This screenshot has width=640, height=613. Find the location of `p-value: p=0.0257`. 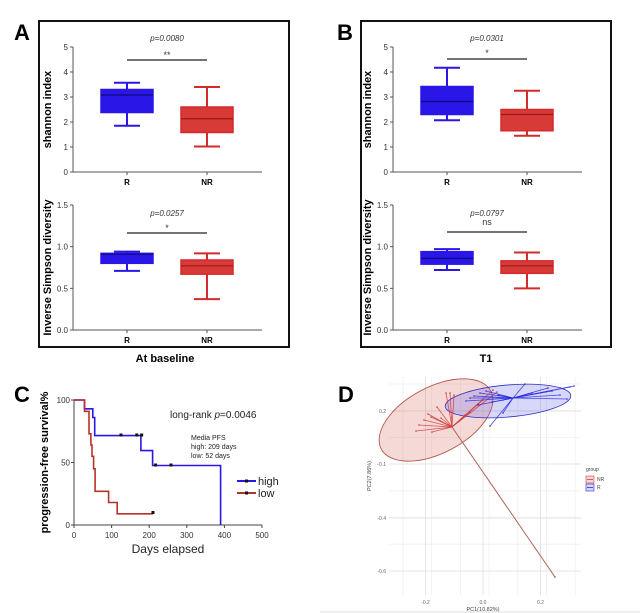

p-value: p=0.0257 is located at coordinates (166, 213).